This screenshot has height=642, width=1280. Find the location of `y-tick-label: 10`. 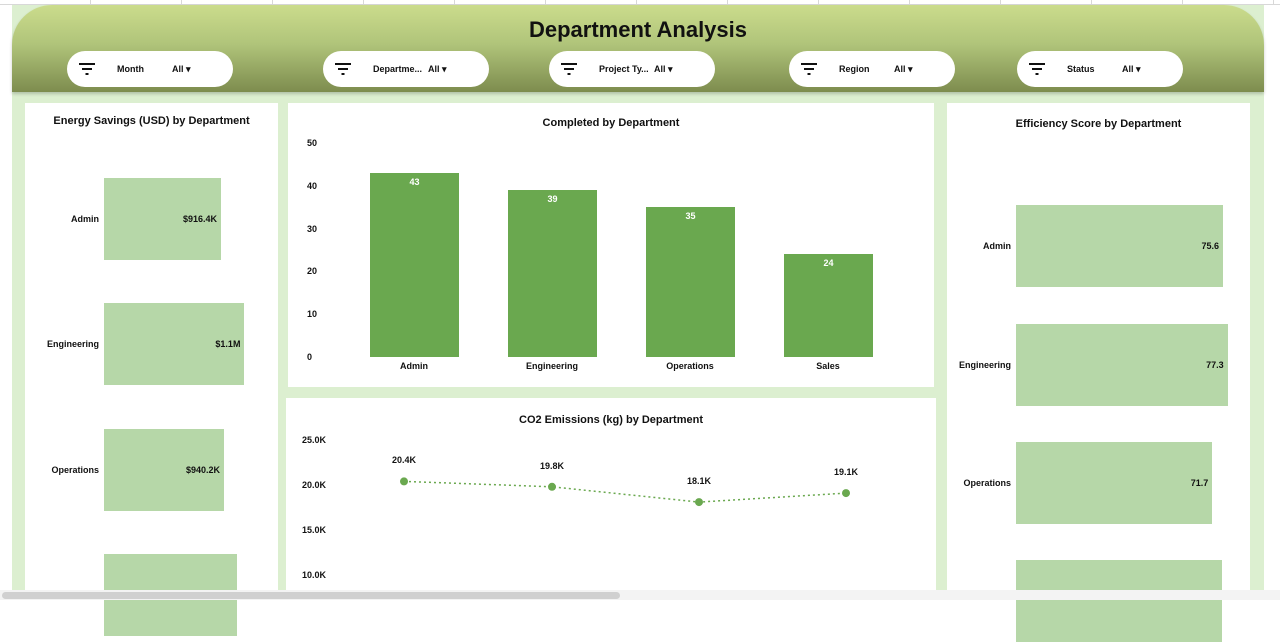

y-tick-label: 10 is located at coordinates (312, 314).